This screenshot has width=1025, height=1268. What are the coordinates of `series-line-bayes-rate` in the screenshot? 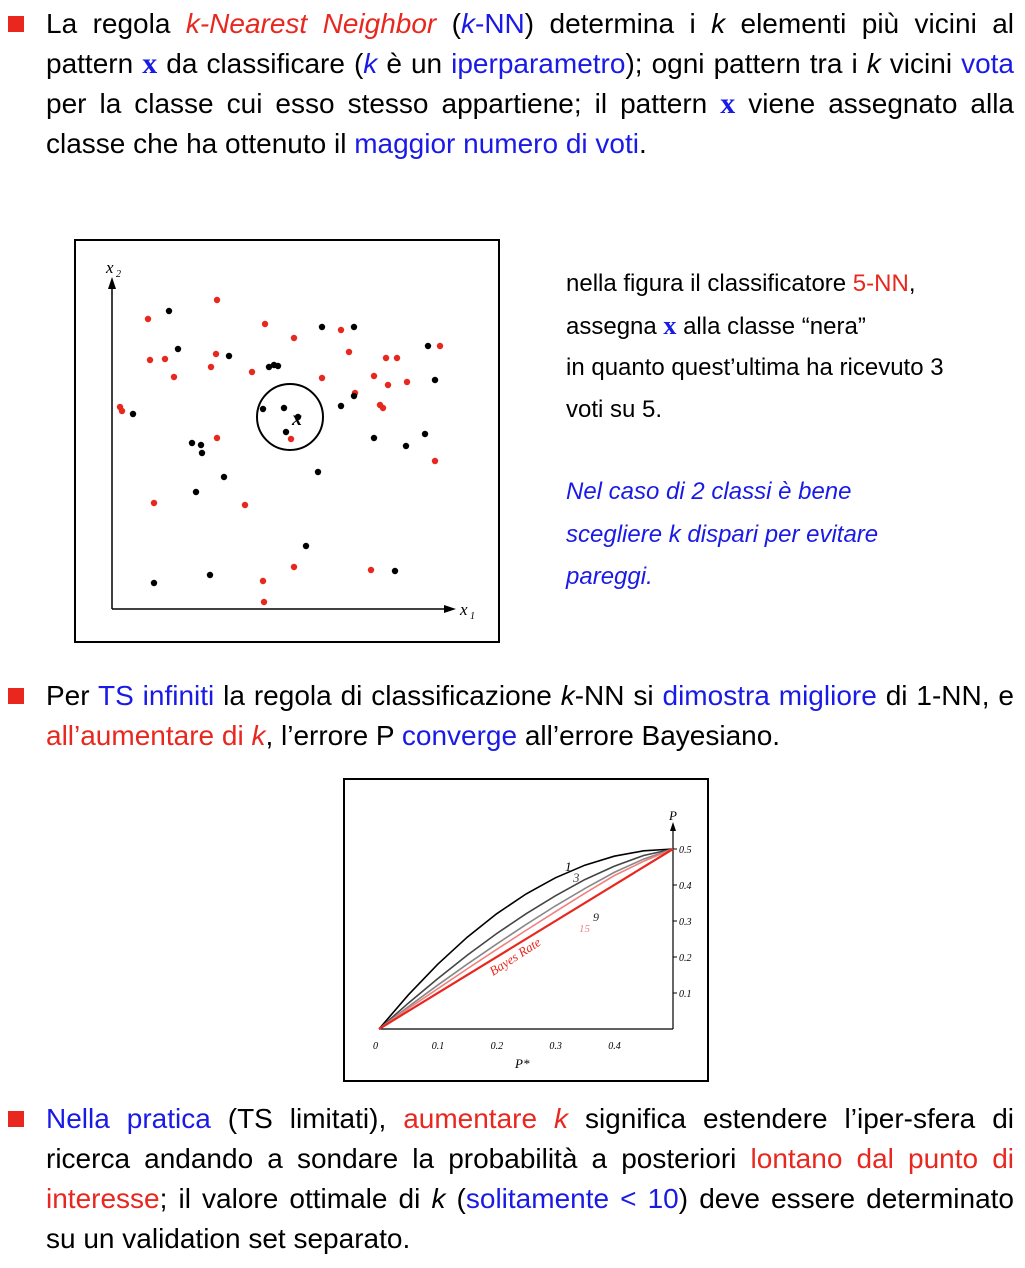 It's located at (526, 939).